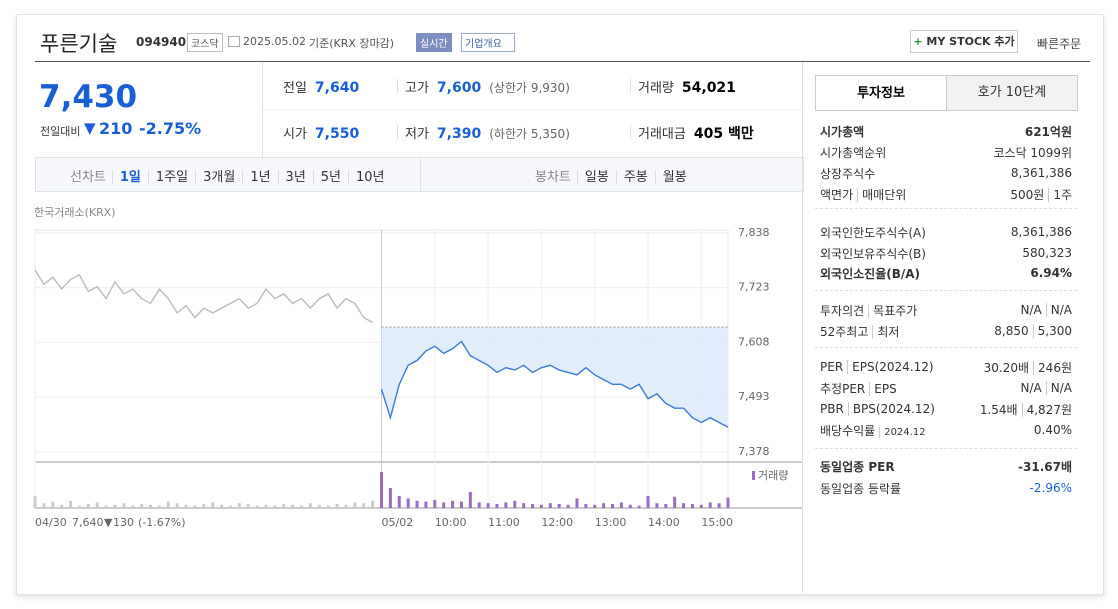 This screenshot has height=609, width=1118. Describe the element at coordinates (902, 432) in the screenshot. I see `info-label: 2024.12` at that location.